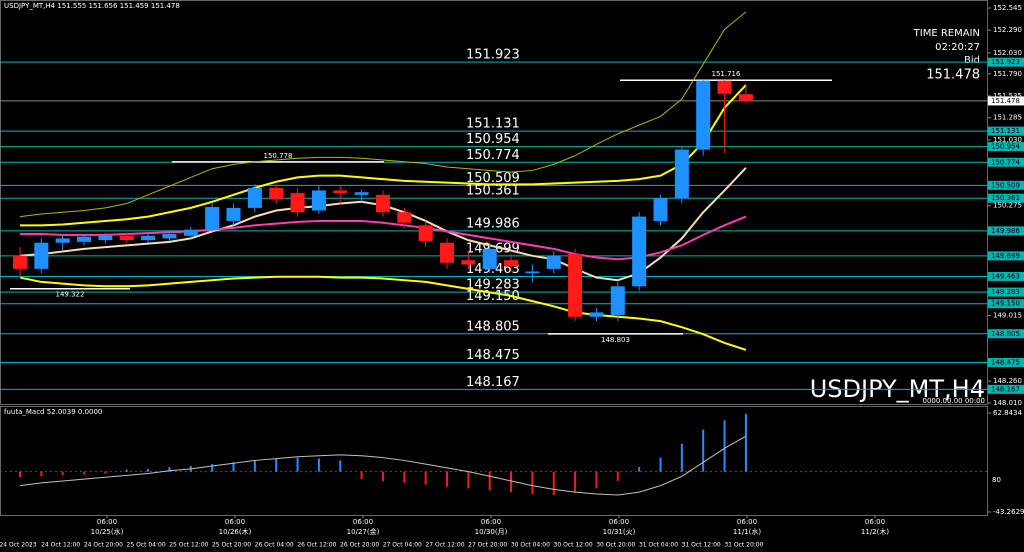 The width and height of the screenshot is (1024, 552). What do you see at coordinates (1007, 74) in the screenshot?
I see `y-tick-label: 151.790` at bounding box center [1007, 74].